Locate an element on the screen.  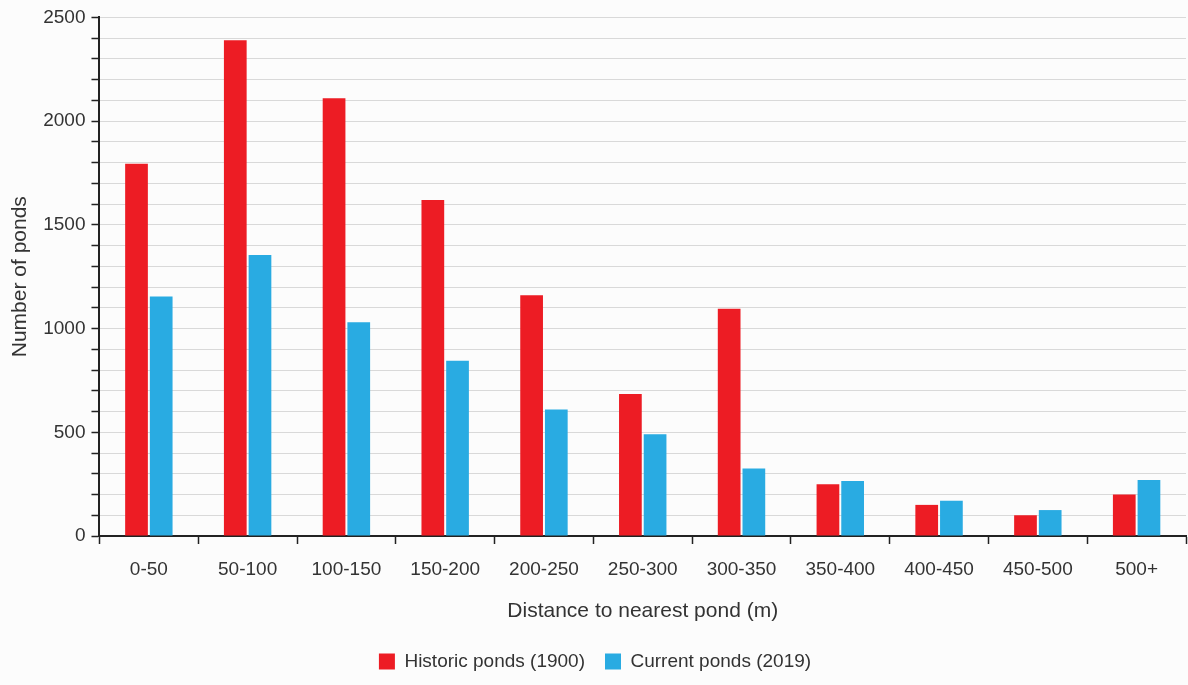
y-tick-label: 500 is located at coordinates (69, 431).